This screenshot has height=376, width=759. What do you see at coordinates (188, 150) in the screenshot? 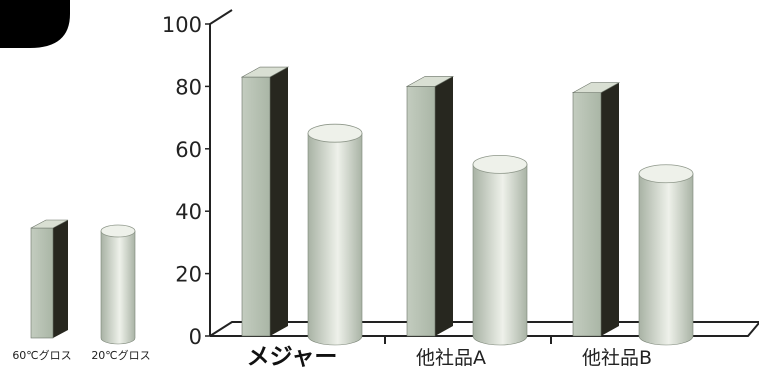
I see `y-tick-label: 60` at bounding box center [188, 150].